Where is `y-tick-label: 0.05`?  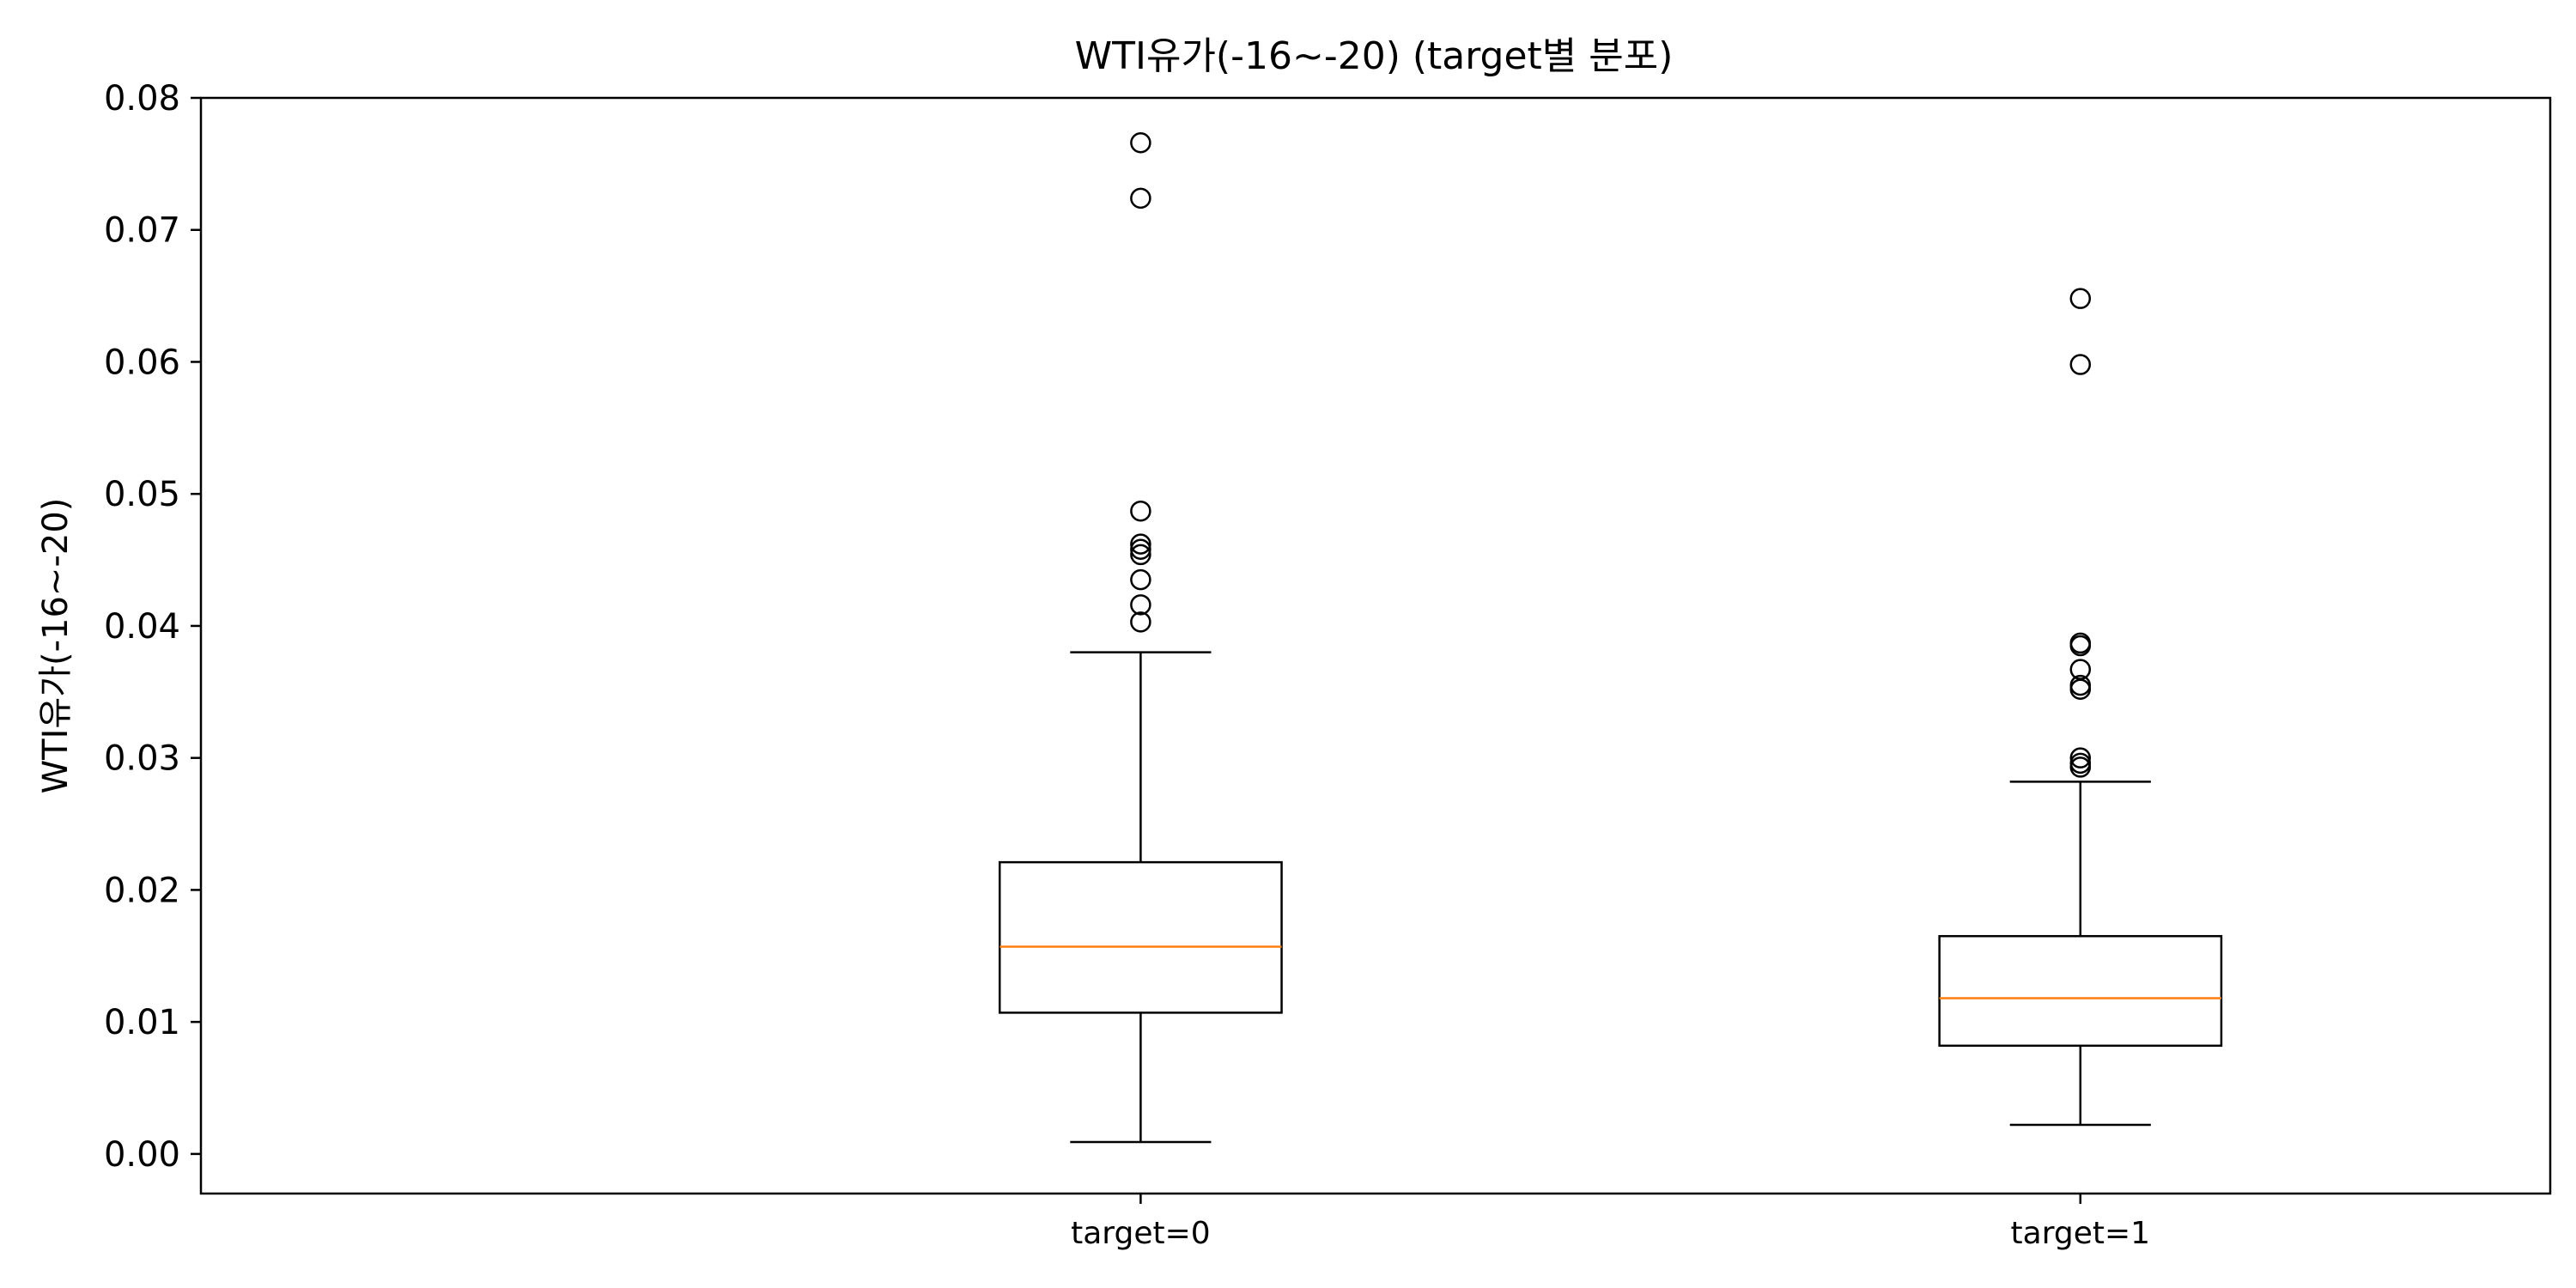
y-tick-label: 0.05 is located at coordinates (142, 494).